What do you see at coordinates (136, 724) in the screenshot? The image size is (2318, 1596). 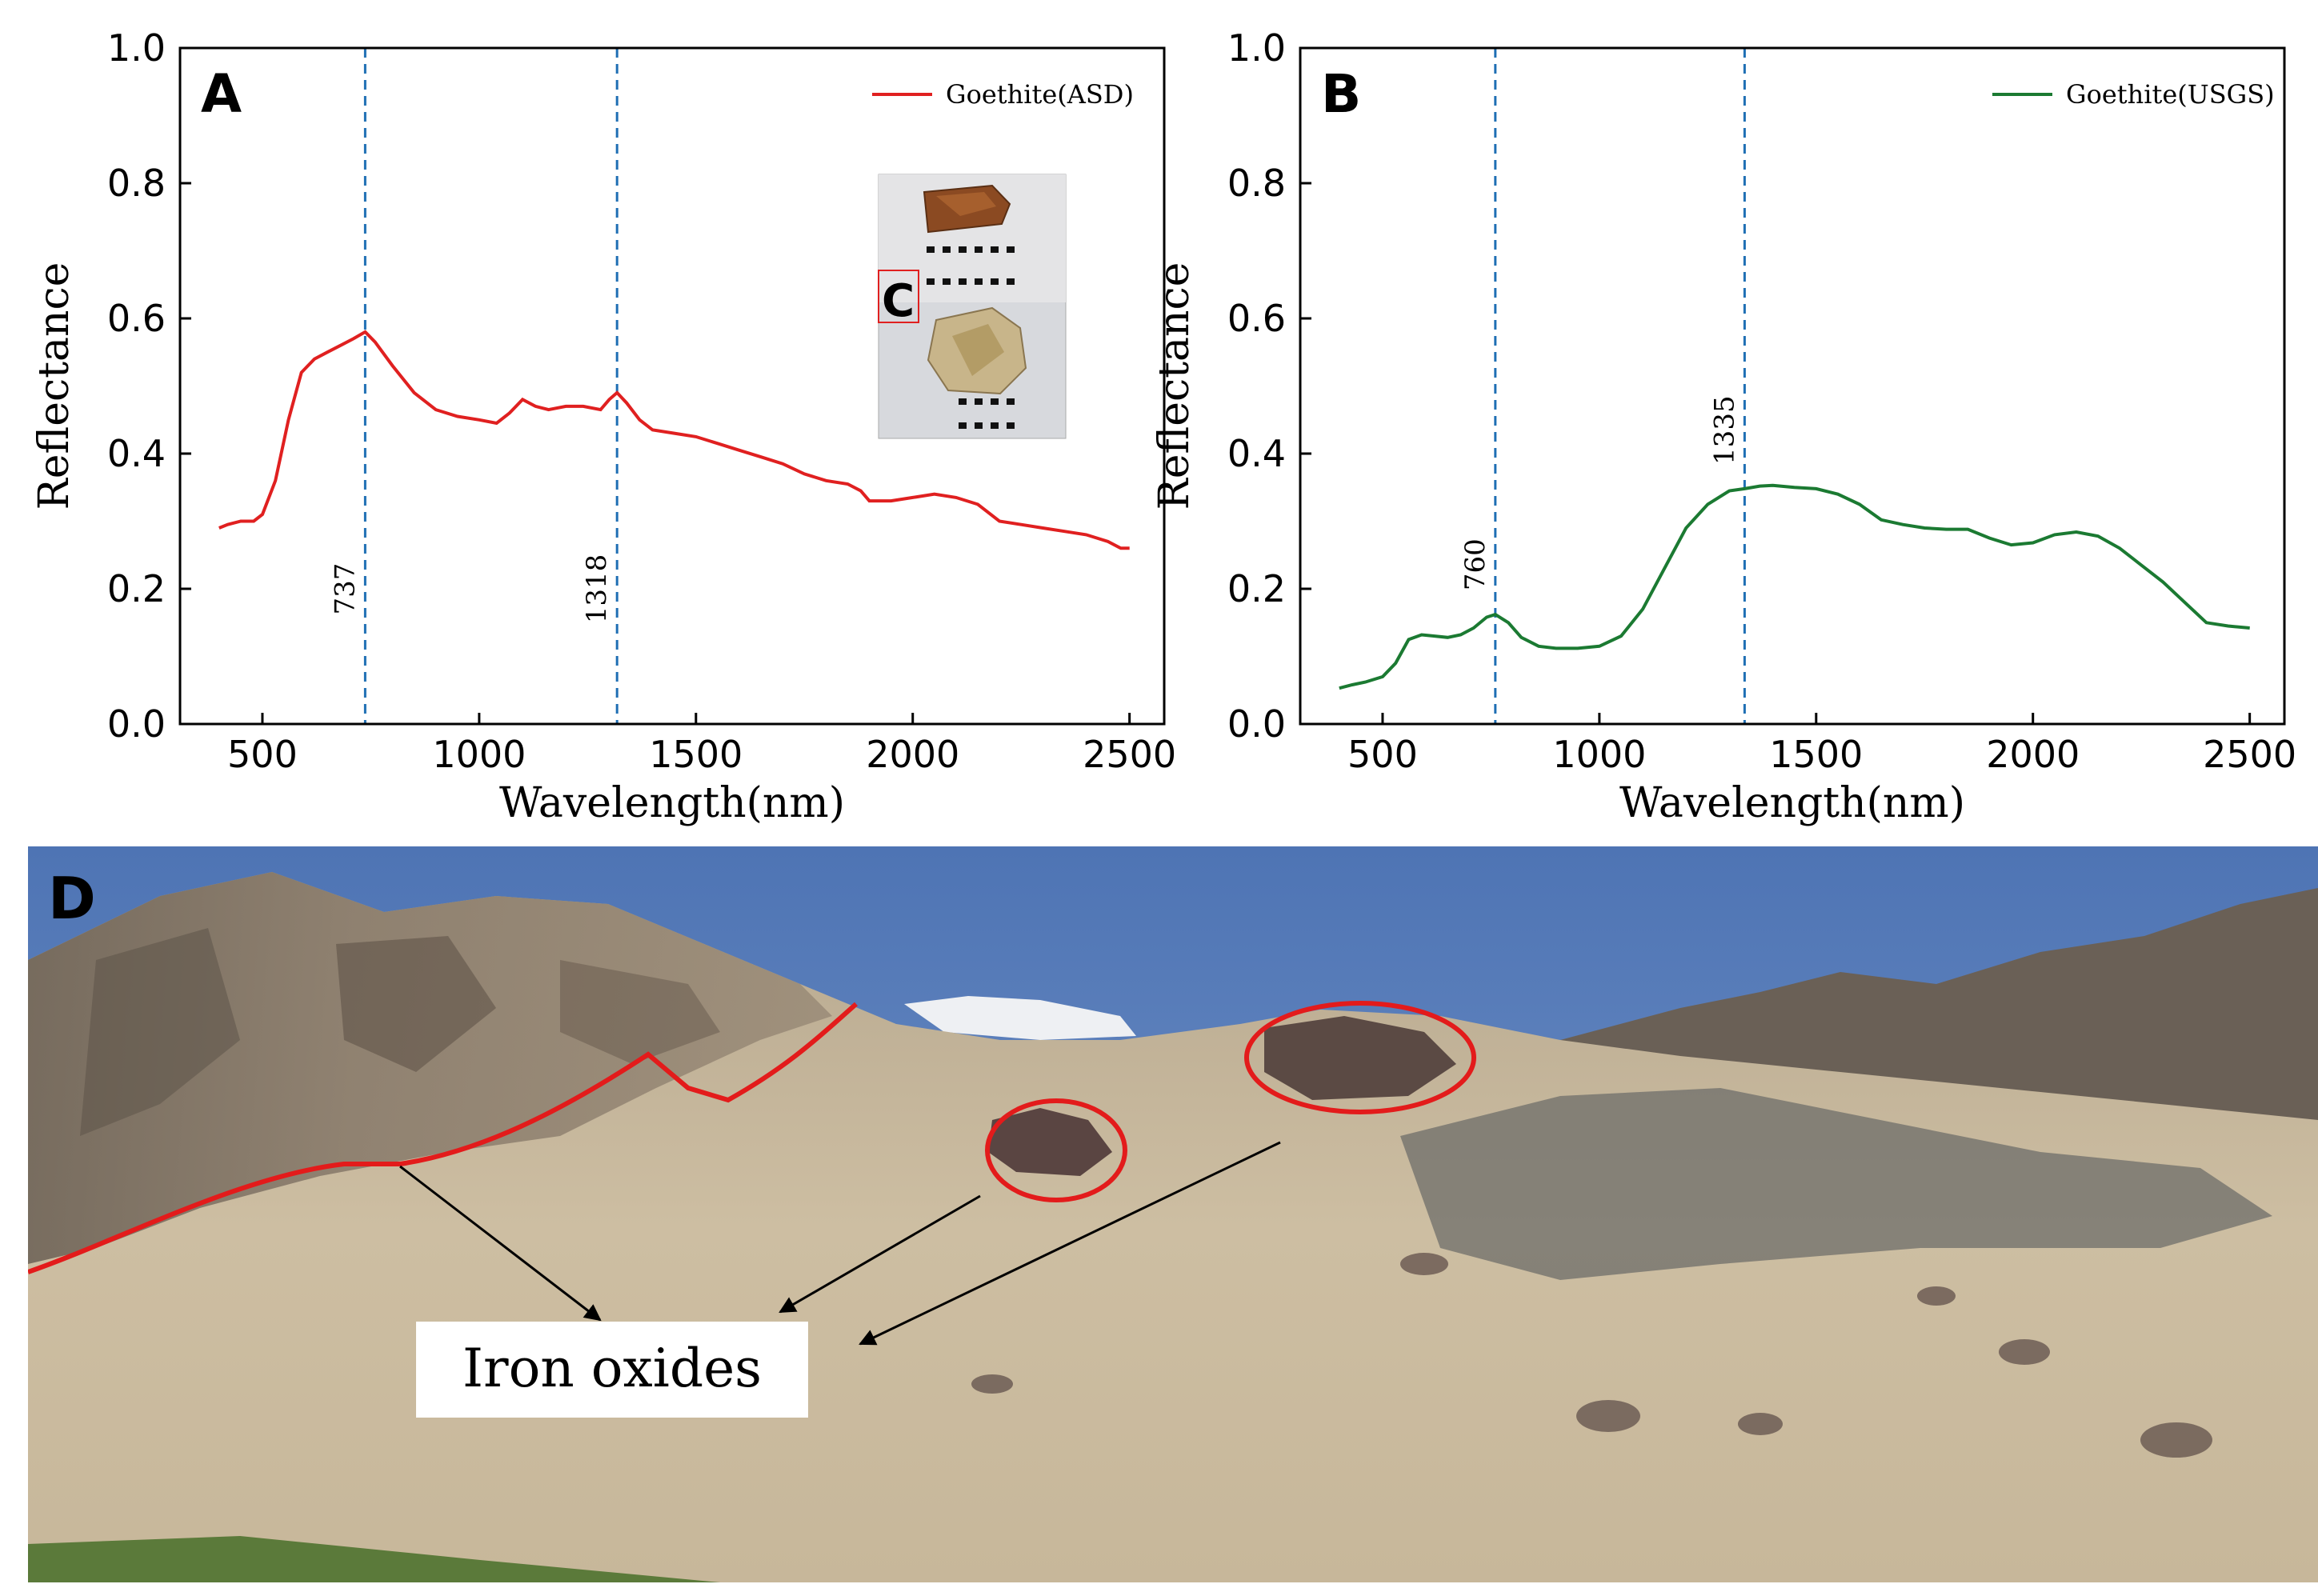 I see `a-ytick-label: 0.0` at bounding box center [136, 724].